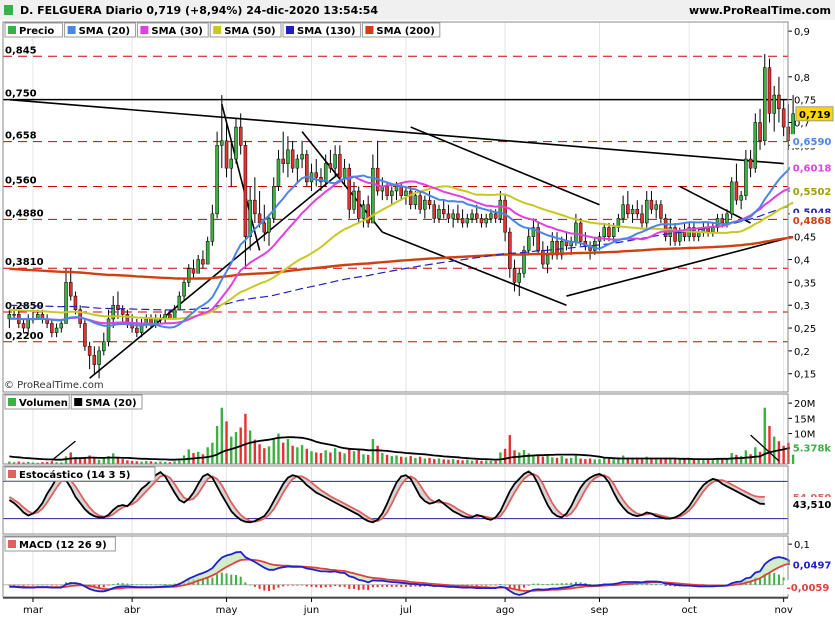 This screenshot has height=620, width=835. What do you see at coordinates (21, 94) in the screenshot?
I see `price-level-label: 0,750` at bounding box center [21, 94].